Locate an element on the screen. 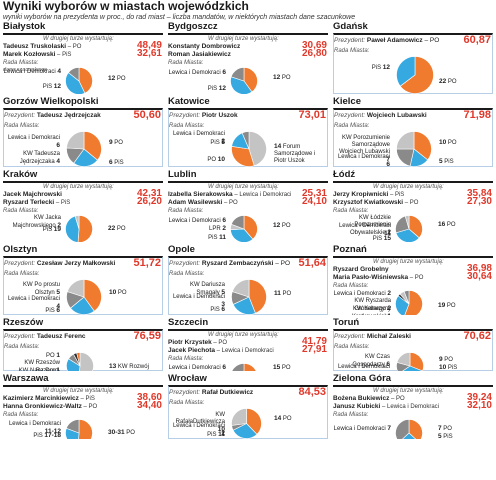 This screenshot has height=480, width=496. party-name: KW Tadeusza Jędrzejczaka is located at coordinates (39, 157).